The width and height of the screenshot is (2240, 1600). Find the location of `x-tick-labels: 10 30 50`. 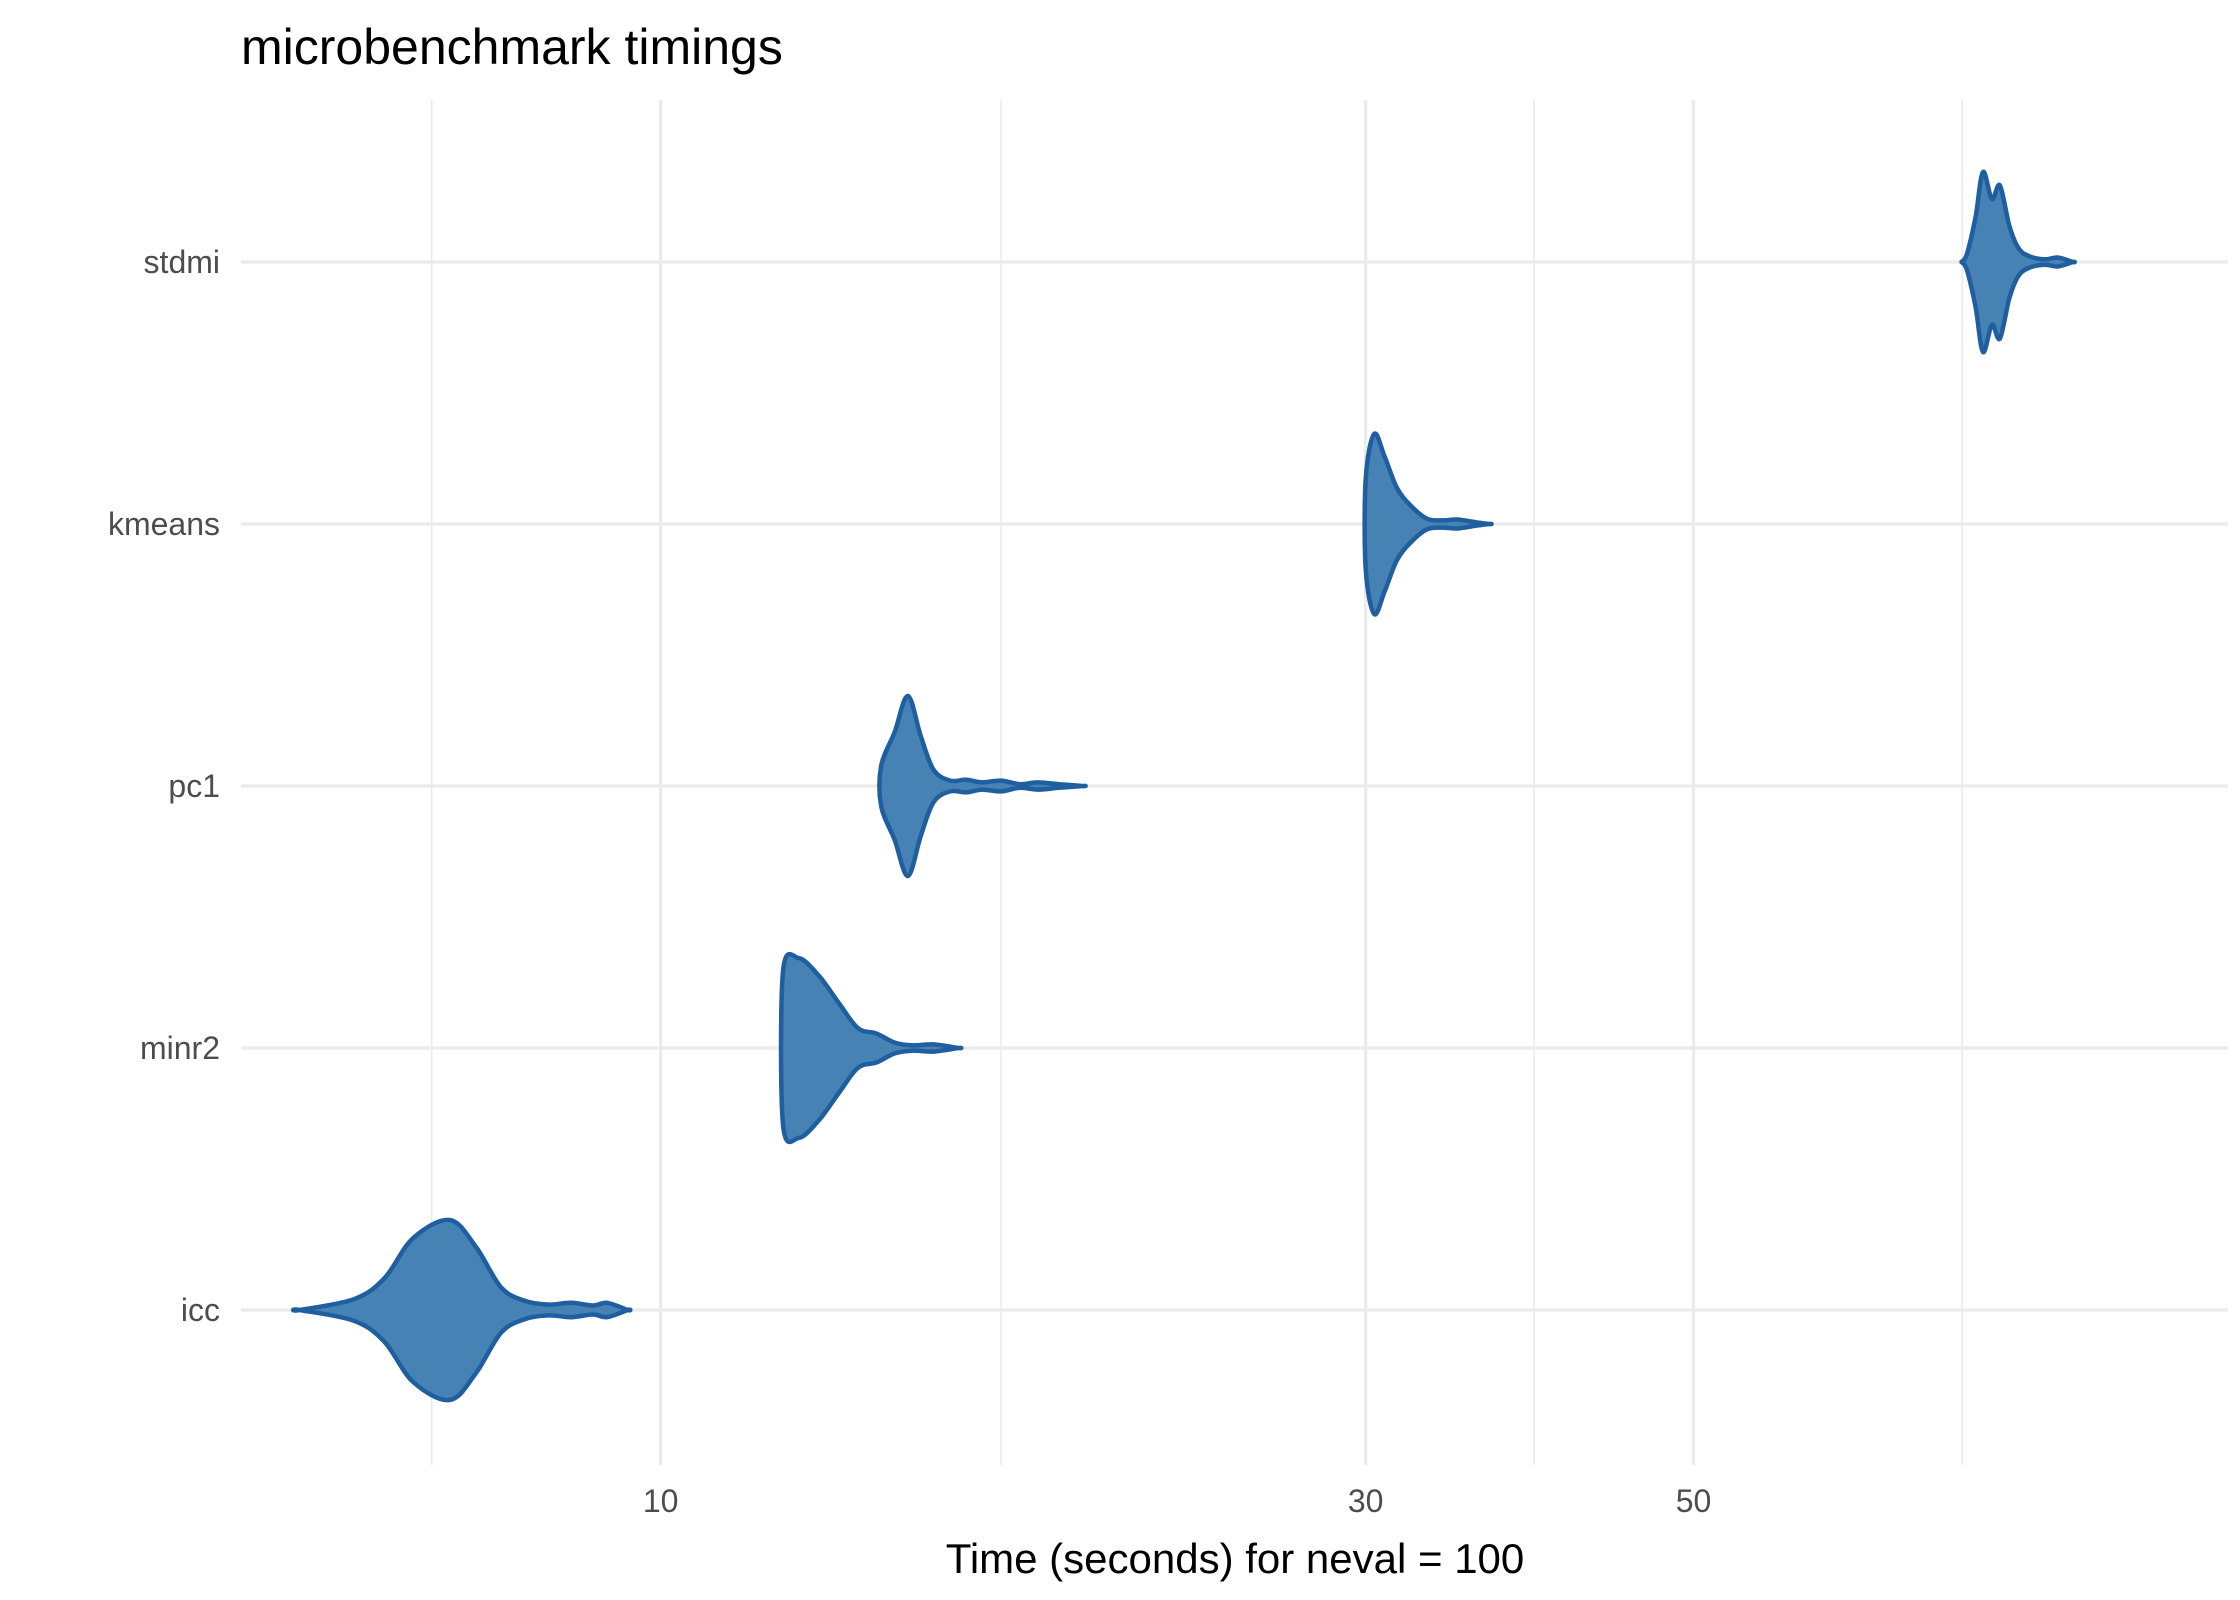

x-tick-labels: 10 30 50 is located at coordinates (1177, 1501).